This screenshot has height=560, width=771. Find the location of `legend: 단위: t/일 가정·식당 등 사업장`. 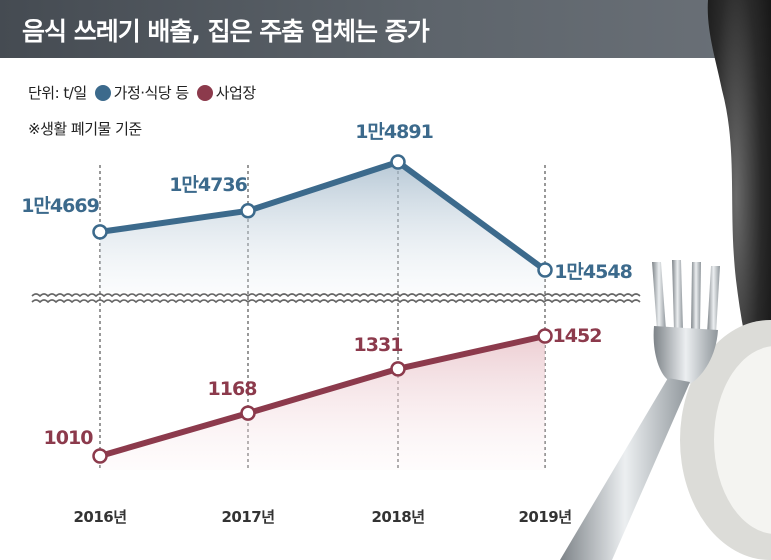

legend: 단위: t/일 가정·식당 등 사업장 is located at coordinates (142, 92).